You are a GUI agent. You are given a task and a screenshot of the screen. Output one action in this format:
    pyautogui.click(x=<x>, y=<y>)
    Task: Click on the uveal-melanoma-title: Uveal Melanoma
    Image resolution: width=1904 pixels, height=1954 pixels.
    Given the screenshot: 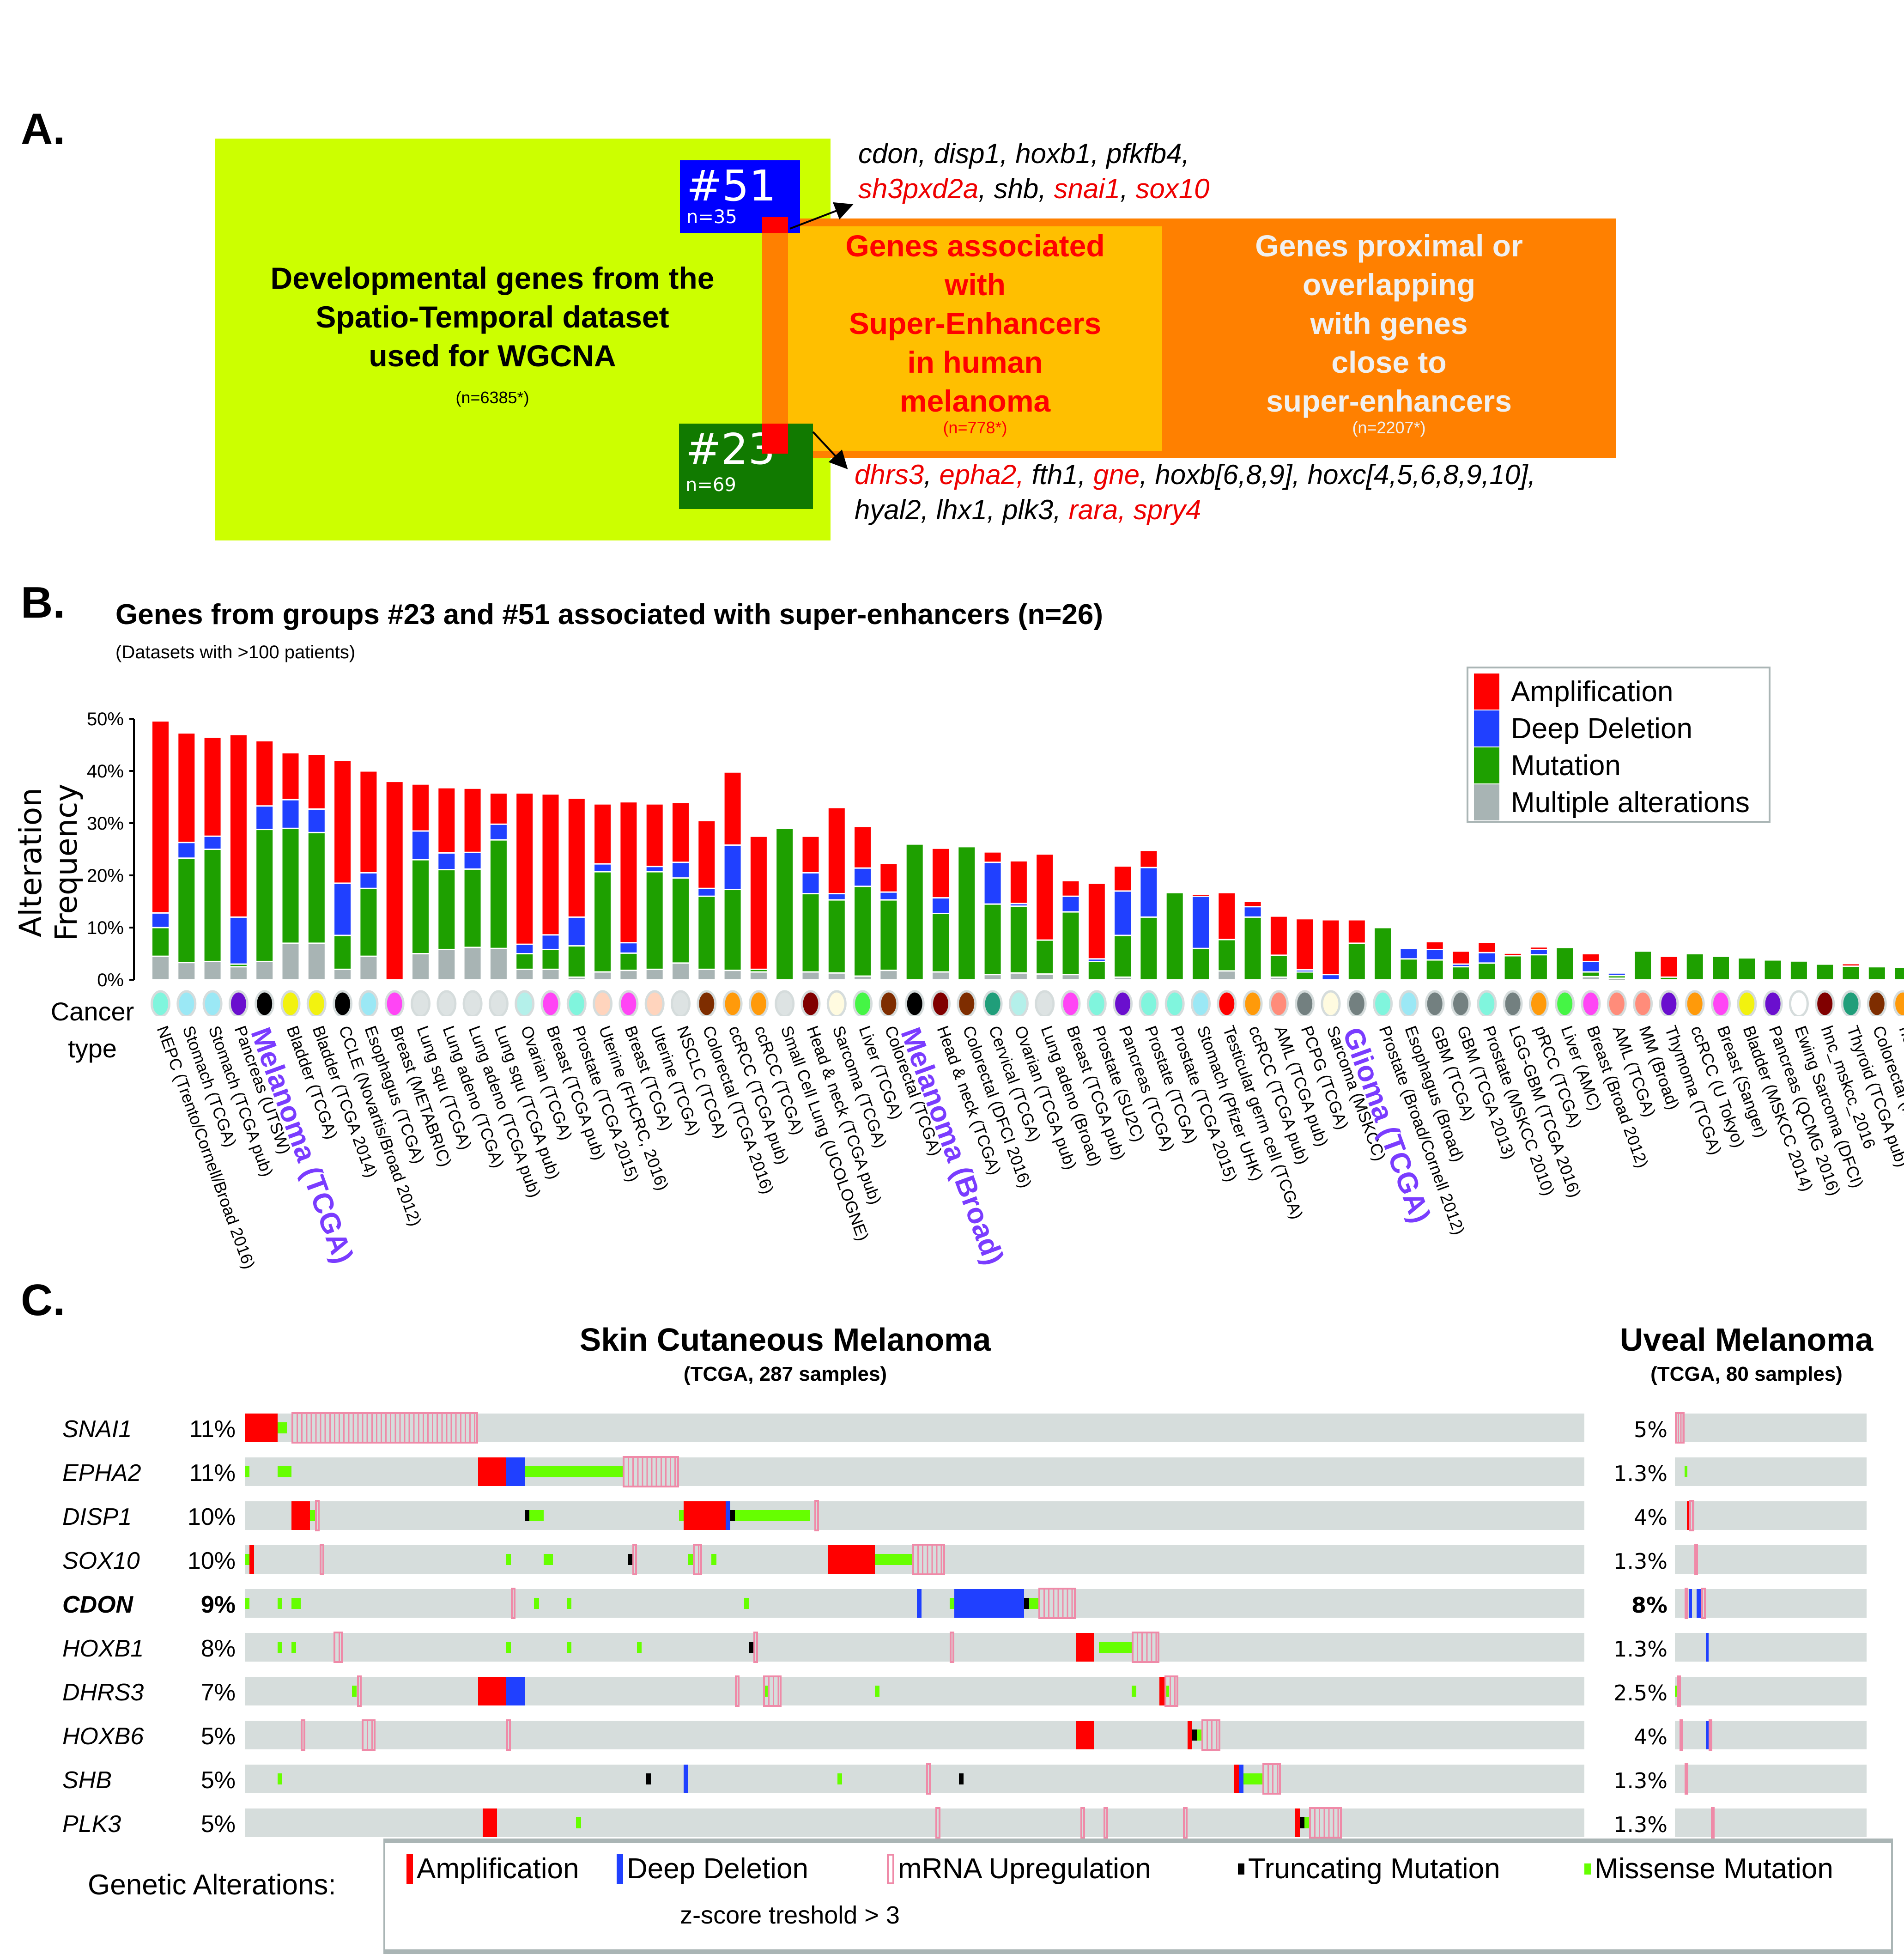 What is the action you would take?
    pyautogui.click(x=1746, y=1340)
    